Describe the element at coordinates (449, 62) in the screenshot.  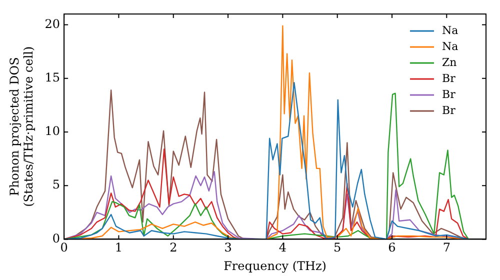
I see `legend-label: Zn` at that location.